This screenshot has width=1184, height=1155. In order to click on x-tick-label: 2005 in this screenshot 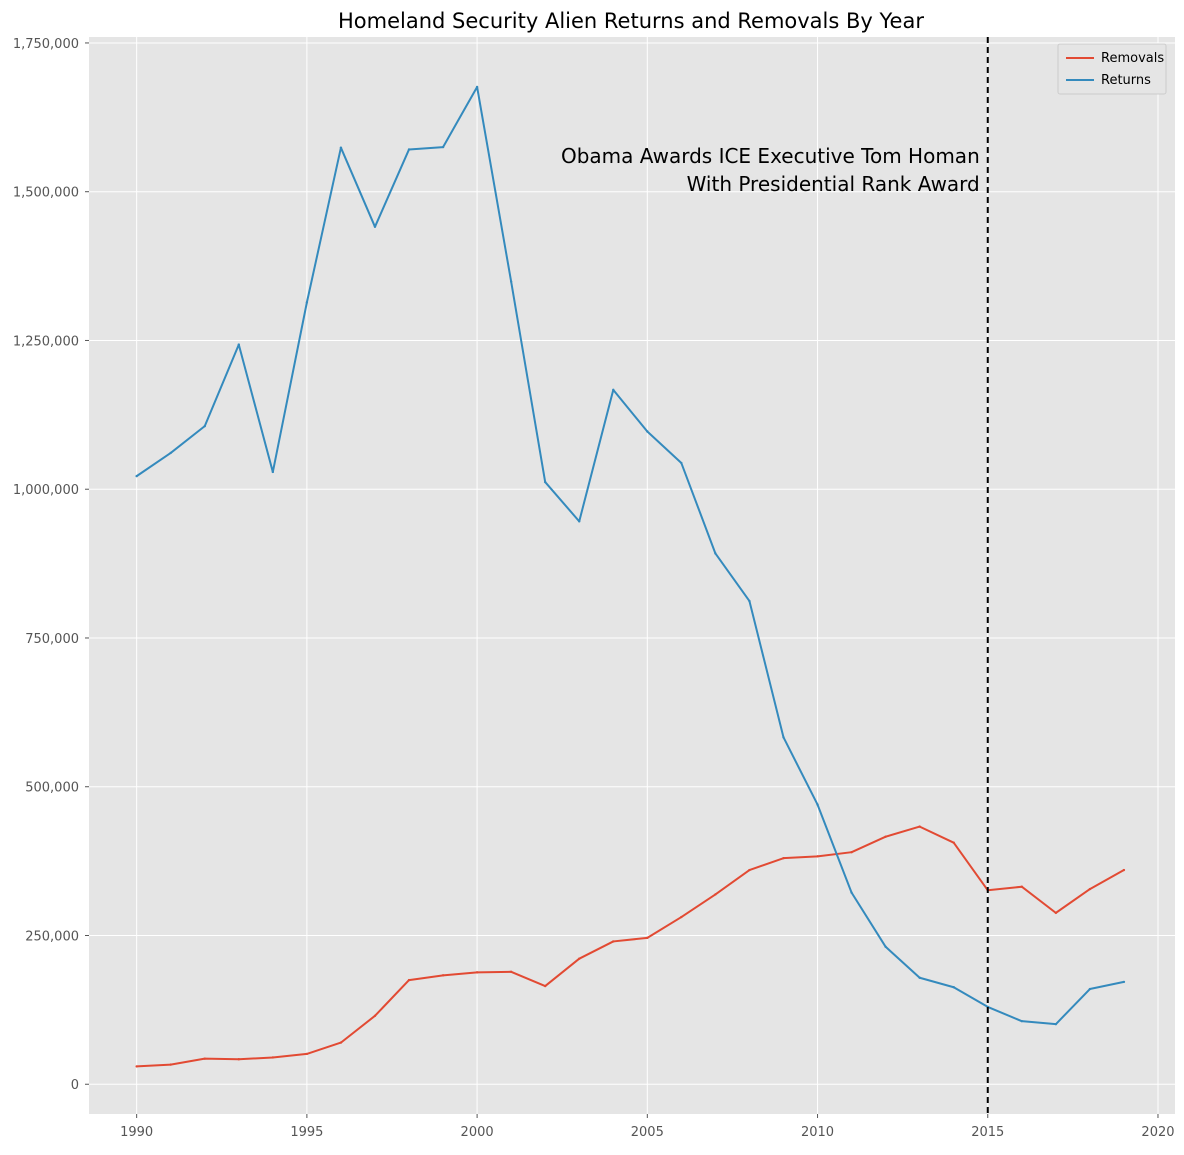, I will do `click(647, 1132)`.